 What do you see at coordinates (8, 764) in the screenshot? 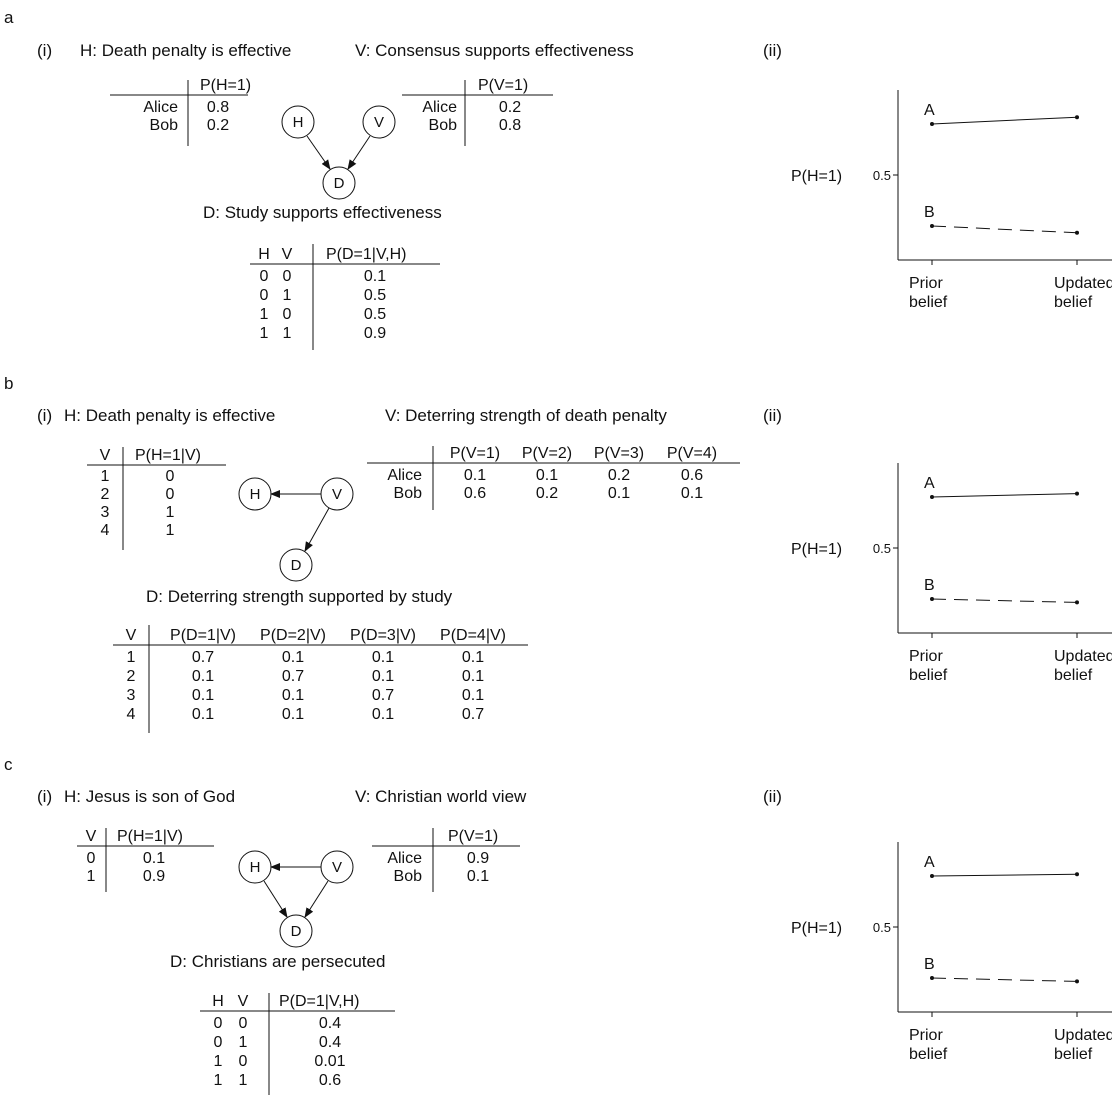
I see `panel-letter: c` at bounding box center [8, 764].